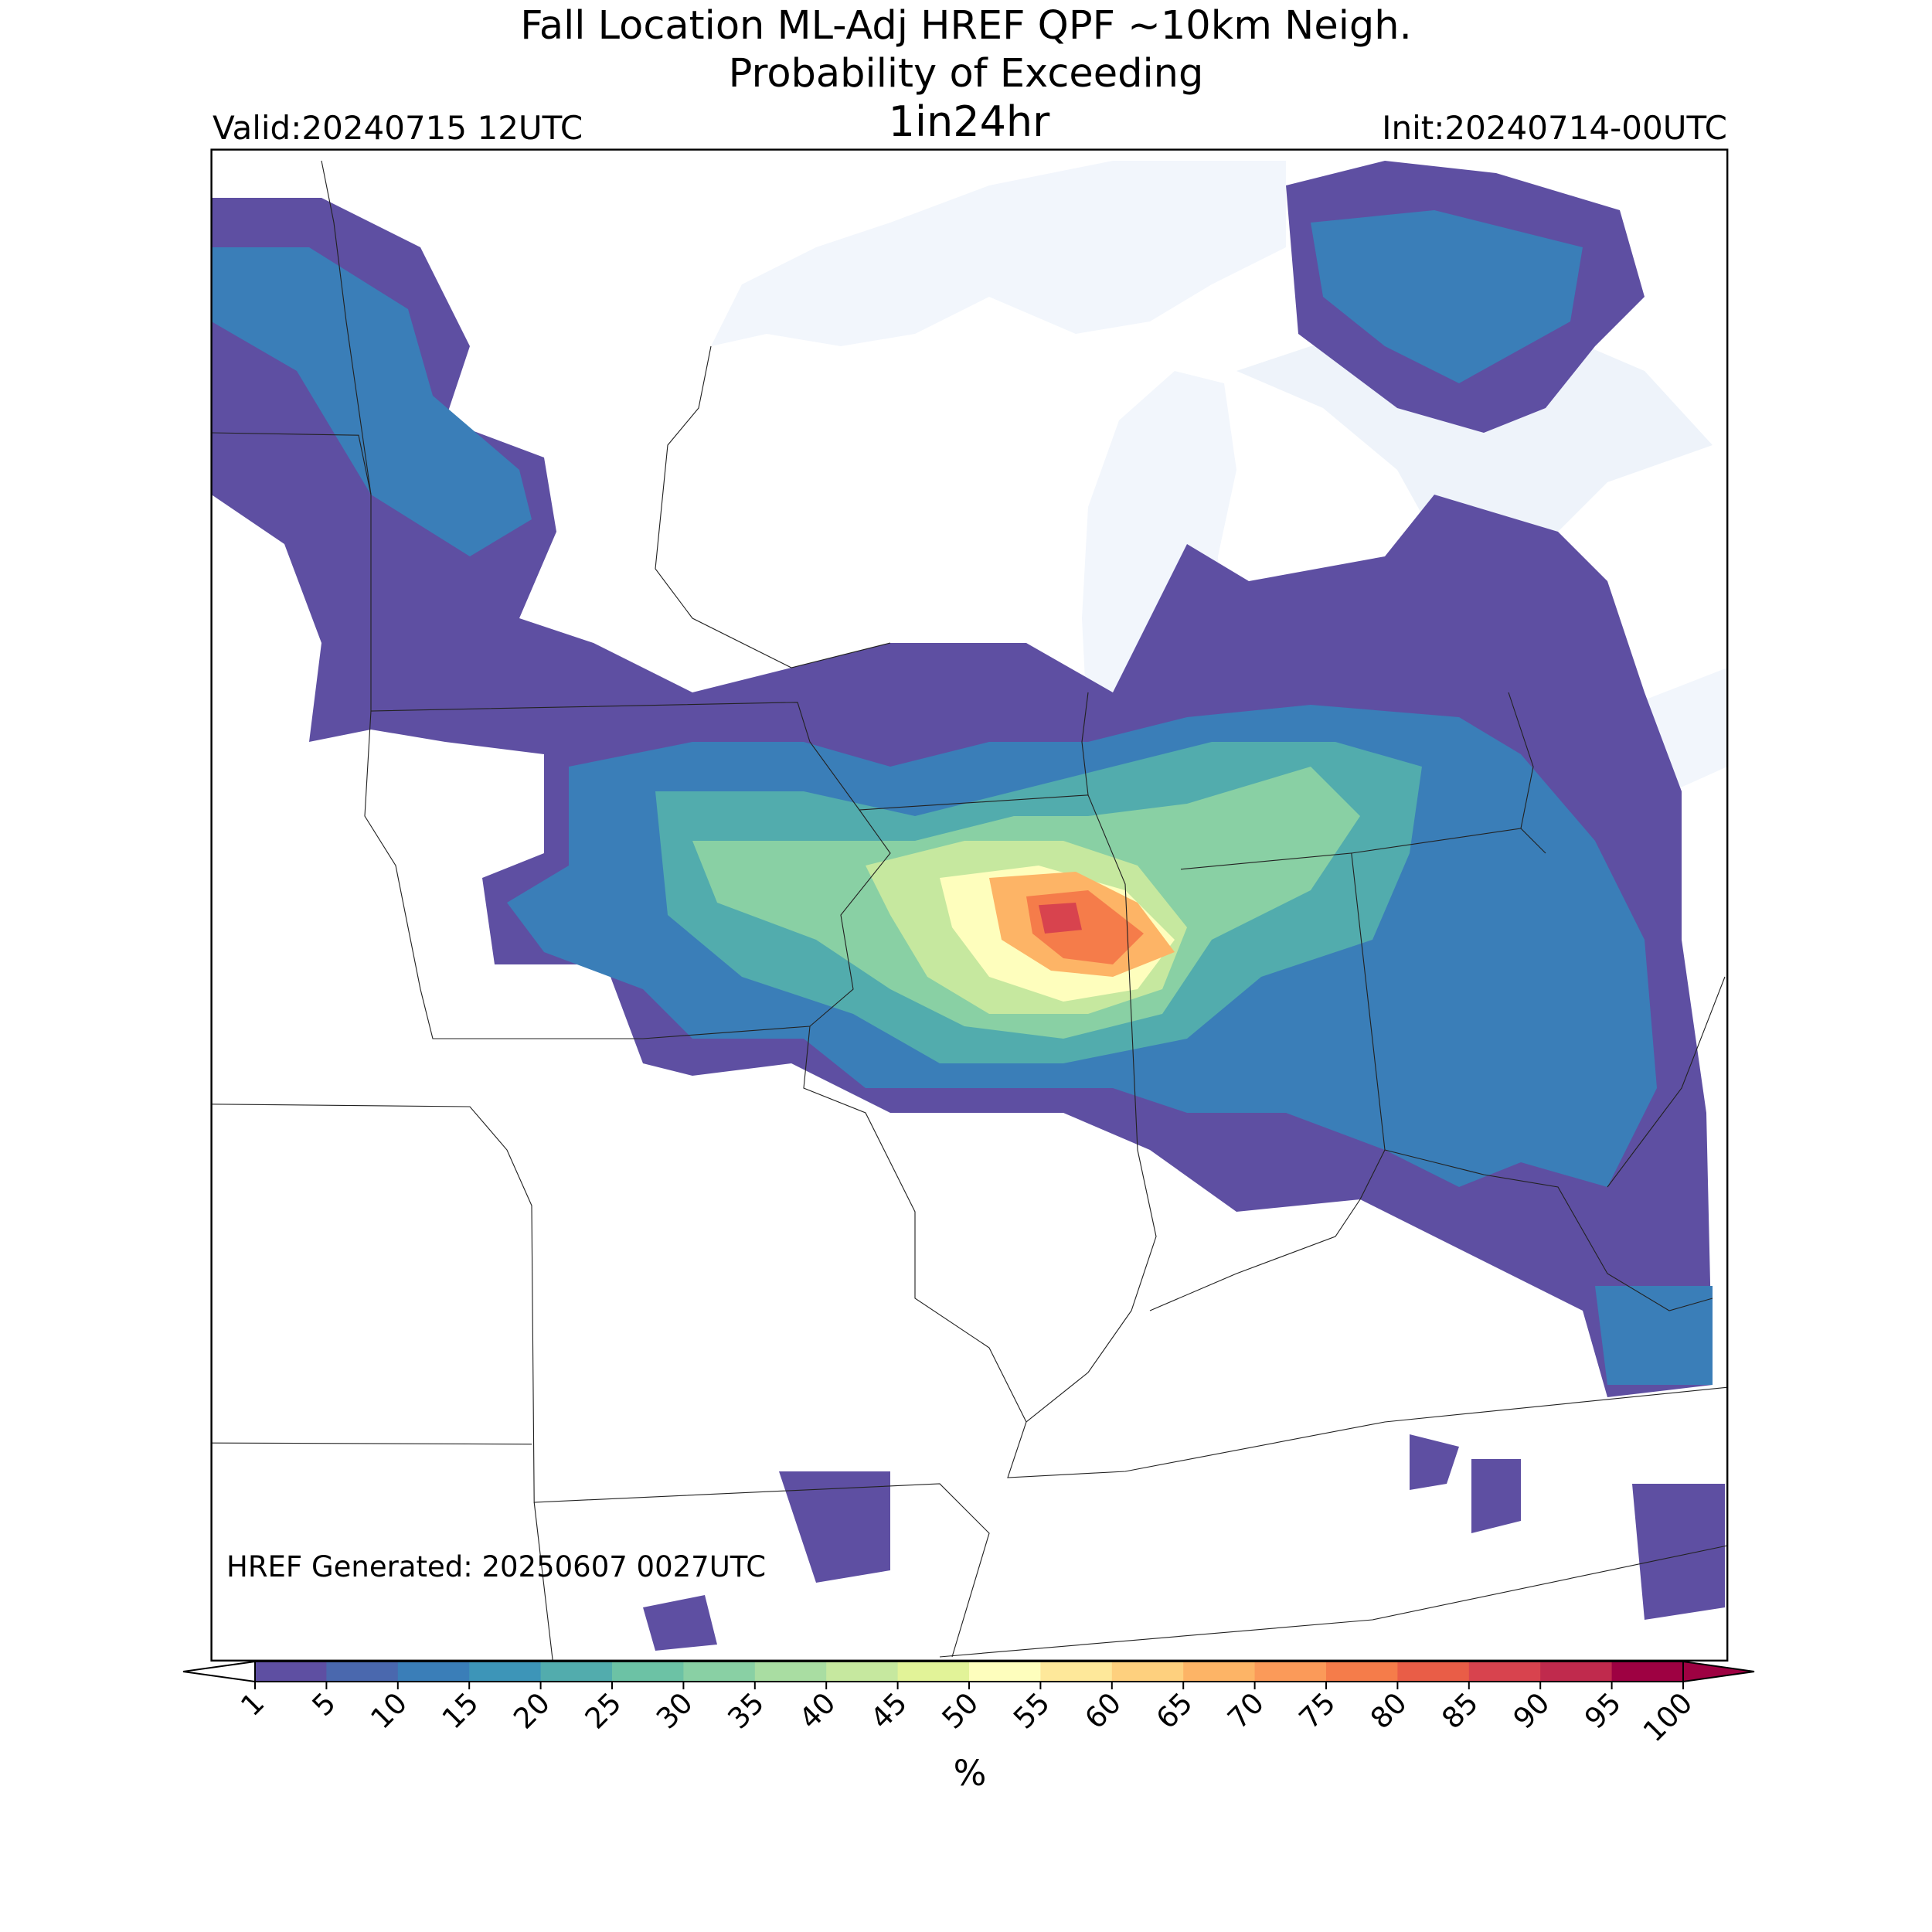  What do you see at coordinates (219, 1671) in the screenshot?
I see `colorbar-under` at bounding box center [219, 1671].